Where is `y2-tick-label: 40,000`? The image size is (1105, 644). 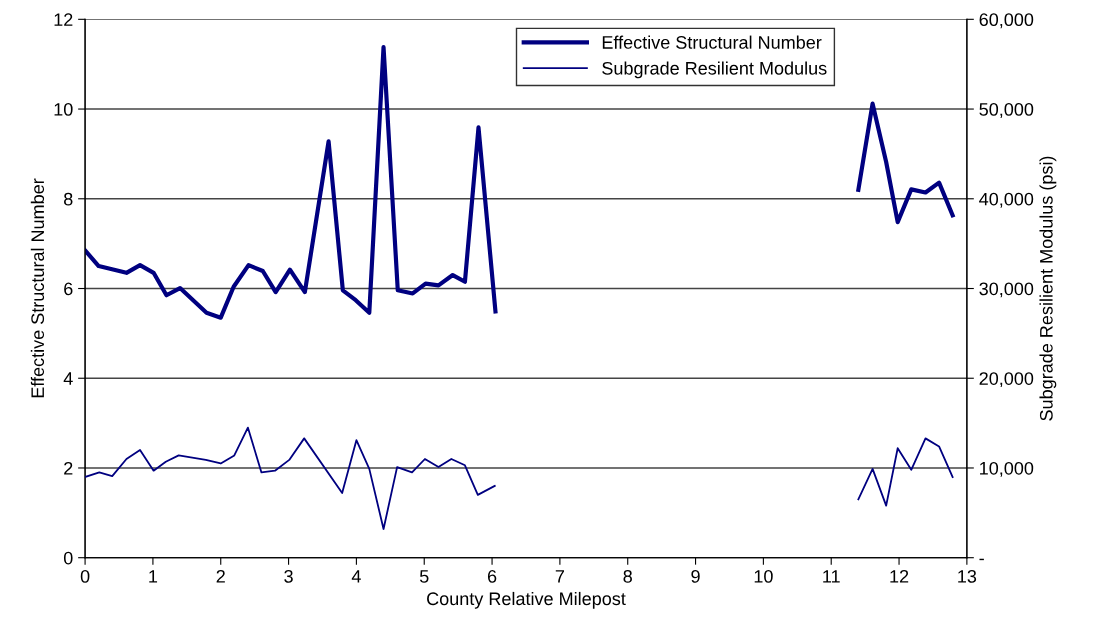
y2-tick-label: 40,000 is located at coordinates (1006, 200).